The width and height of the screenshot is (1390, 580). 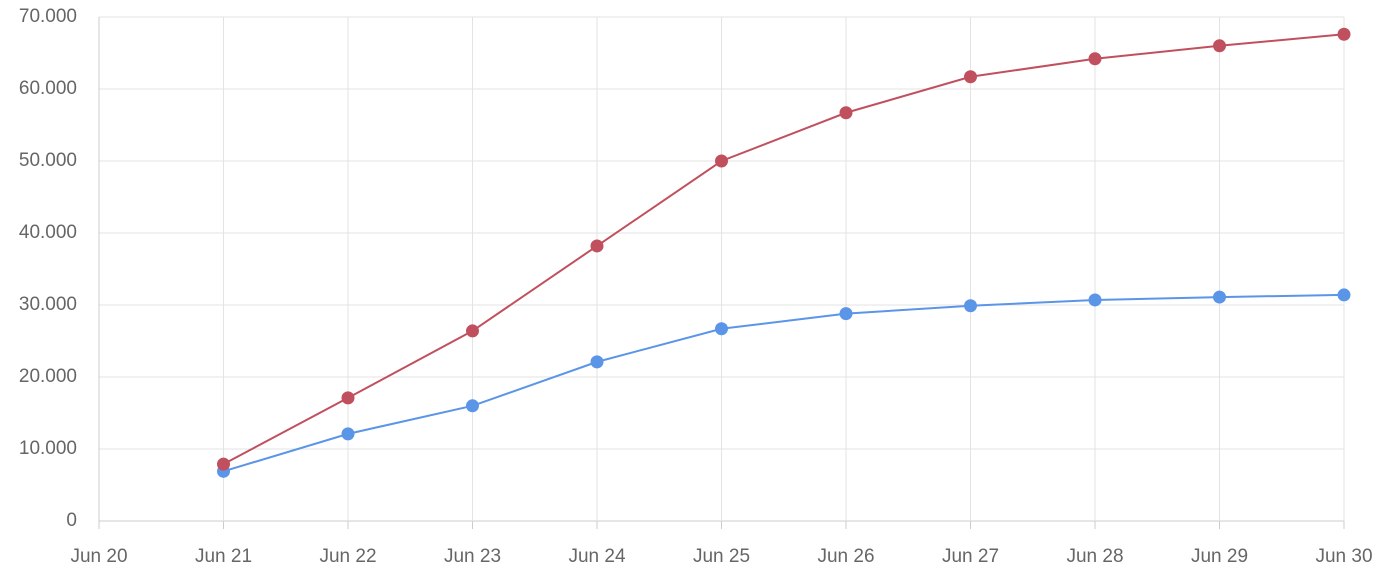 What do you see at coordinates (970, 556) in the screenshot?
I see `x-tick-label: Jun 27` at bounding box center [970, 556].